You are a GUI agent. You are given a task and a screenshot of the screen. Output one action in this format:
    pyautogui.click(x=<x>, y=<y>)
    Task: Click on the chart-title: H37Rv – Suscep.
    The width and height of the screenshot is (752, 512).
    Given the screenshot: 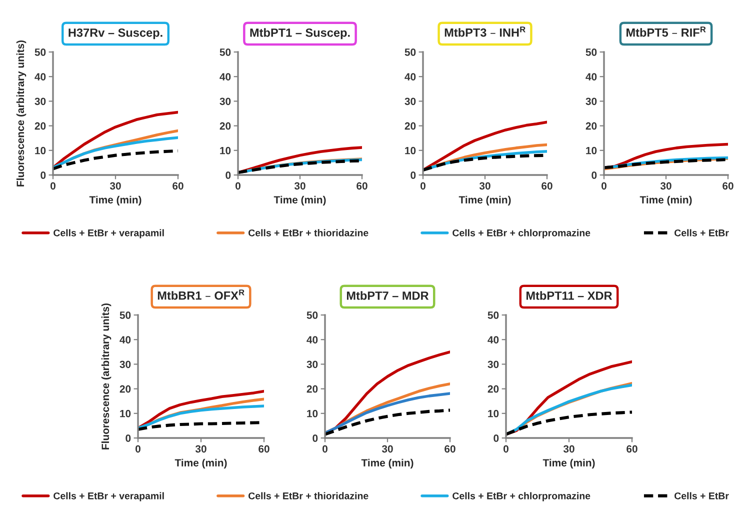 What is the action you would take?
    pyautogui.click(x=115, y=34)
    